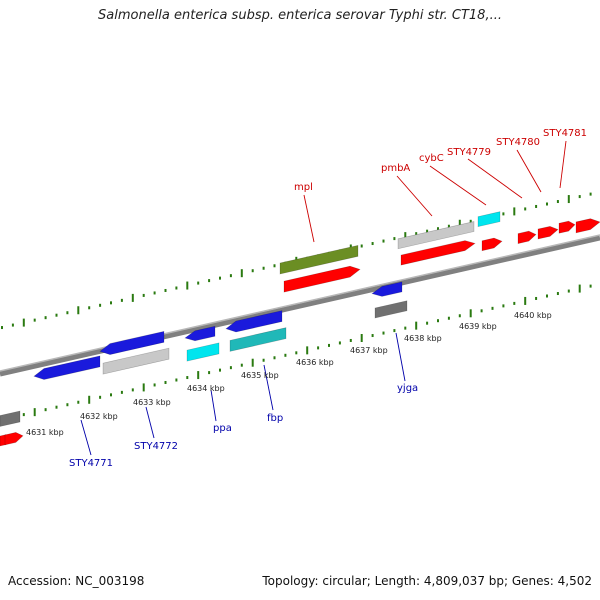 The width and height of the screenshot is (600, 600). I want to click on kbp-label: 4640 kbp, so click(533, 315).